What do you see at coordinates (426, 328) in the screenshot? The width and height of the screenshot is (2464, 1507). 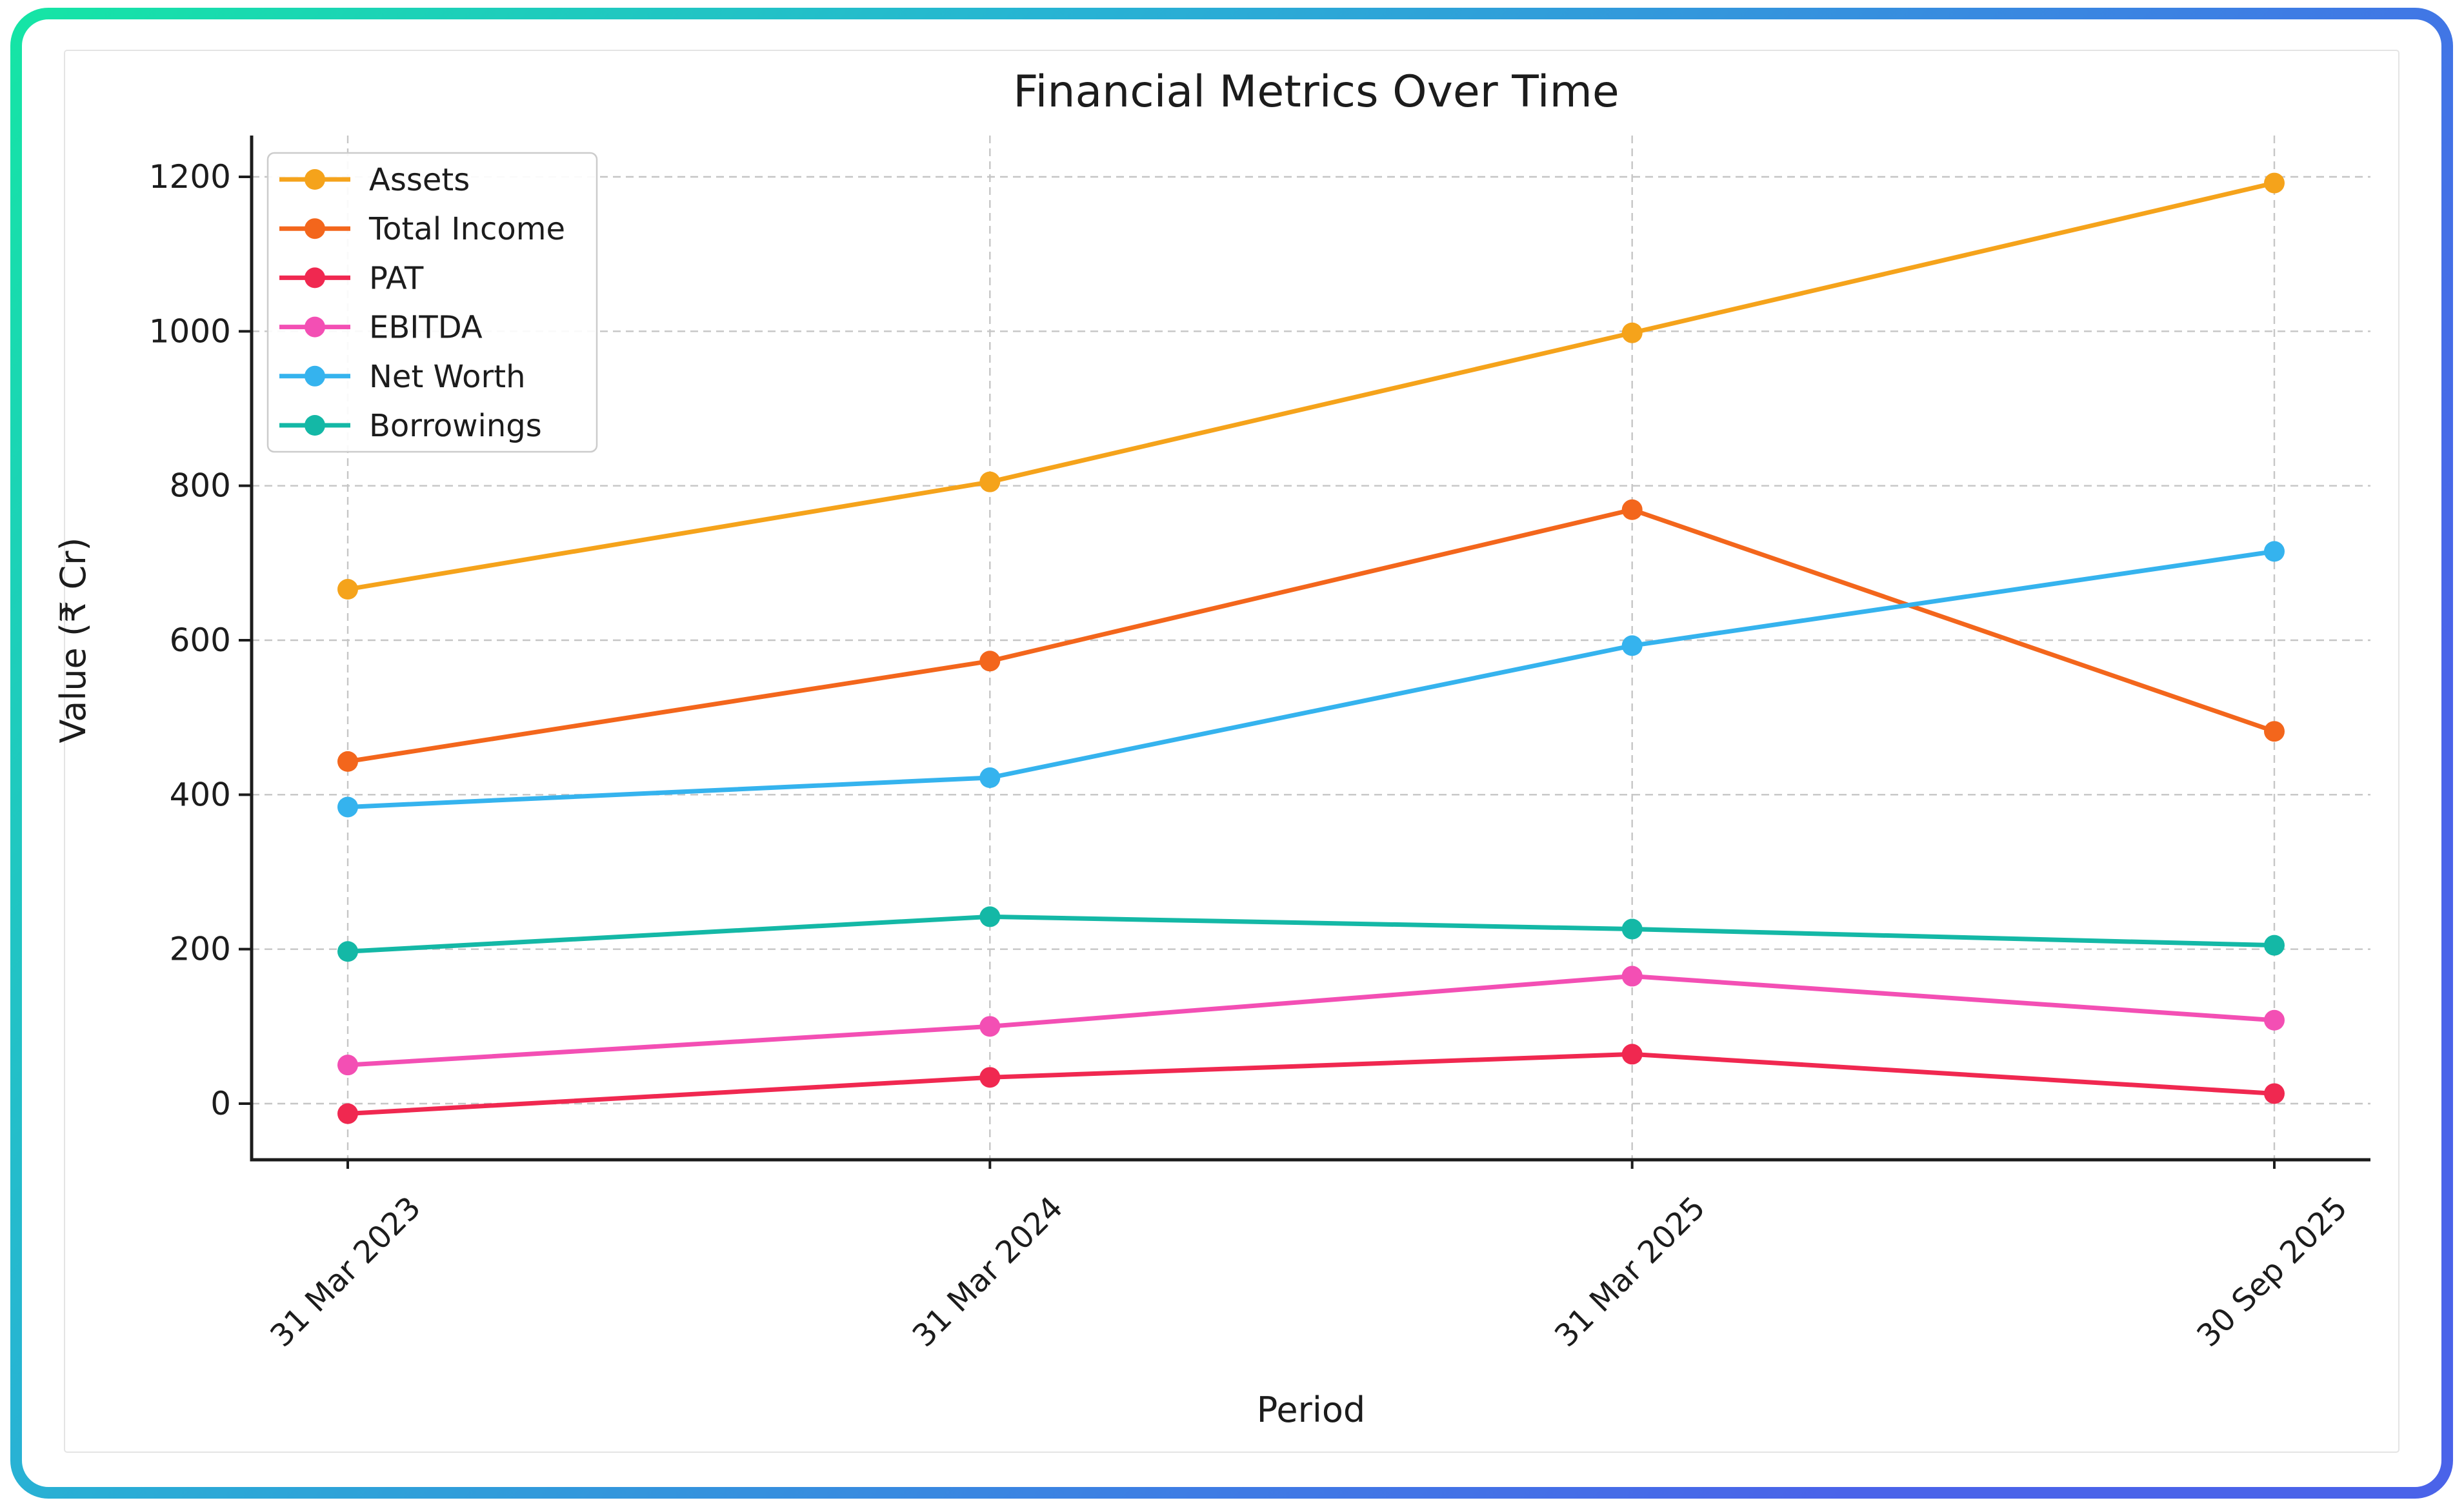 I see `legend-label: EBITDA` at bounding box center [426, 328].